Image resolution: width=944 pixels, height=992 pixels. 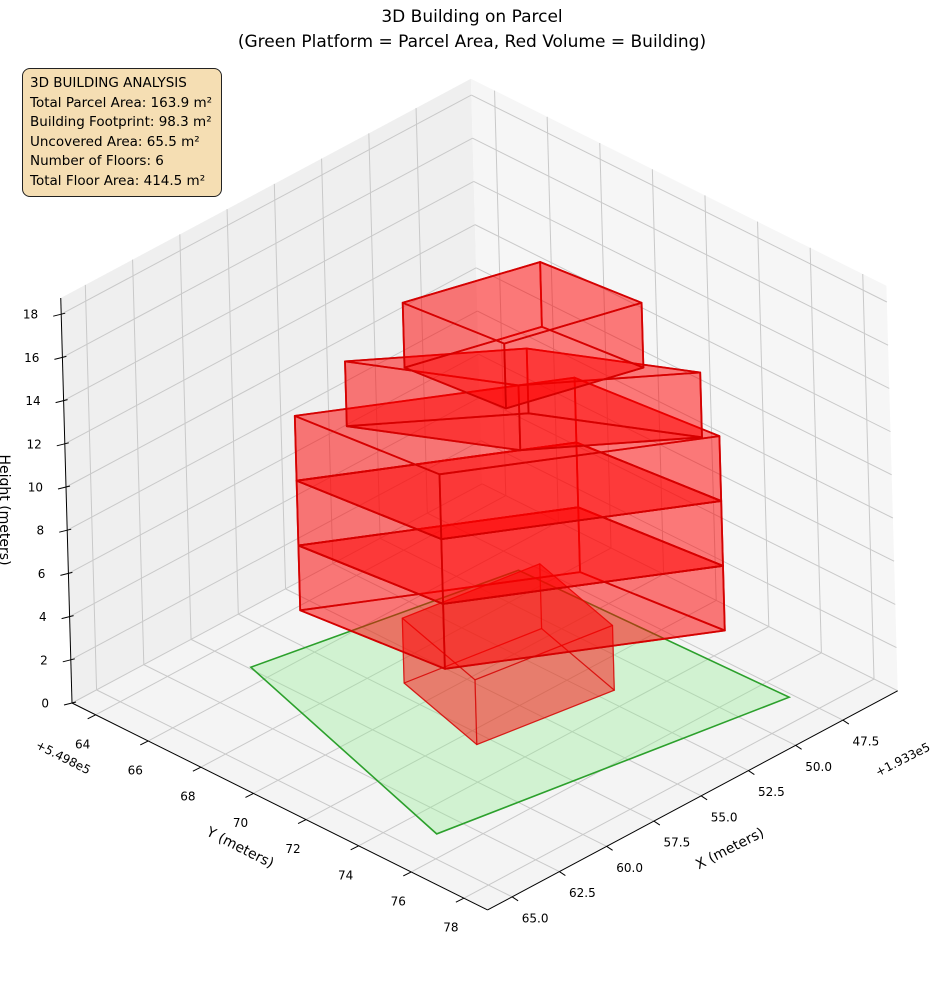 I want to click on info-line-uncovered: Uncovered Area: 65.5 m², so click(x=115, y=141).